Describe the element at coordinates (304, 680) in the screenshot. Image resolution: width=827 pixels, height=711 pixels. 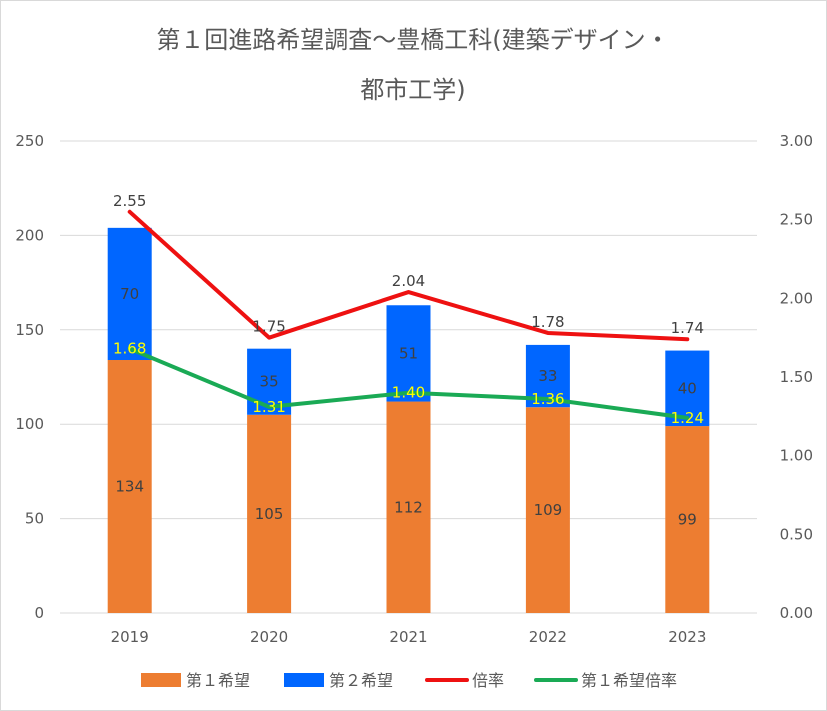
I see `legend-swatch-second-choice` at that location.